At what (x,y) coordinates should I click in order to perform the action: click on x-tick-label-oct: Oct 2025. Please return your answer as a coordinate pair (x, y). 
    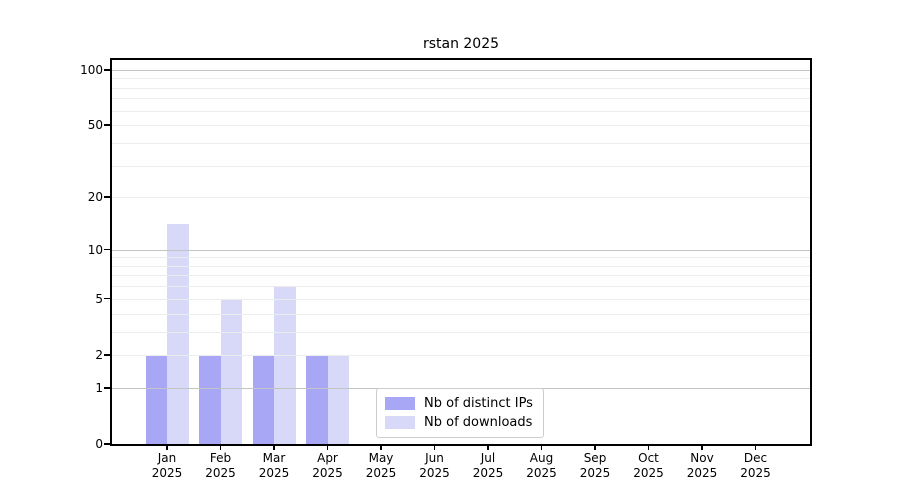
    Looking at the image, I should click on (649, 466).